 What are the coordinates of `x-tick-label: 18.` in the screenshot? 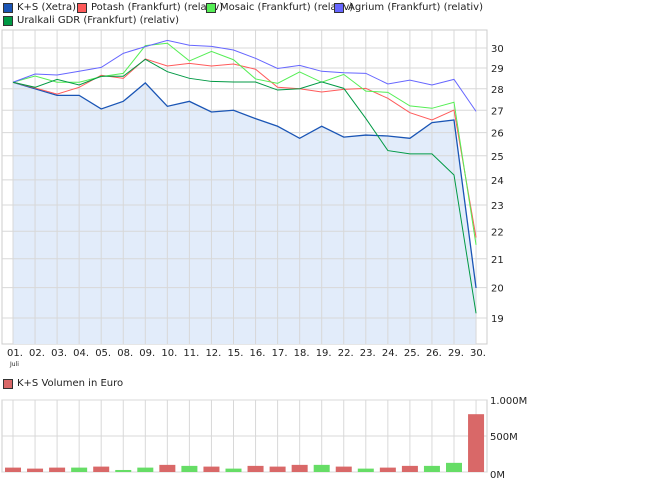 It's located at (302, 353).